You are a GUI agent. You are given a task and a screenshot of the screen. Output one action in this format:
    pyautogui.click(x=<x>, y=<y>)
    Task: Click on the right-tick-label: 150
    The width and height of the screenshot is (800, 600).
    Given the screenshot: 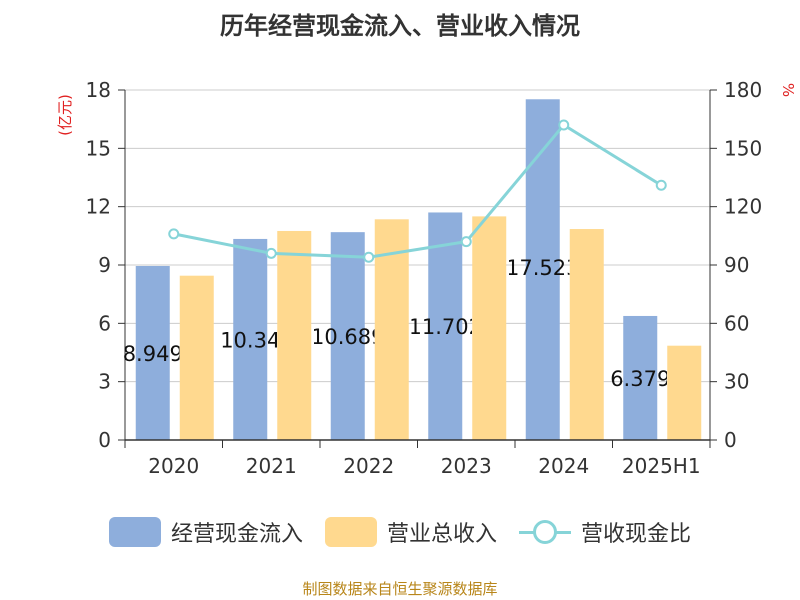 What is the action you would take?
    pyautogui.click(x=743, y=148)
    